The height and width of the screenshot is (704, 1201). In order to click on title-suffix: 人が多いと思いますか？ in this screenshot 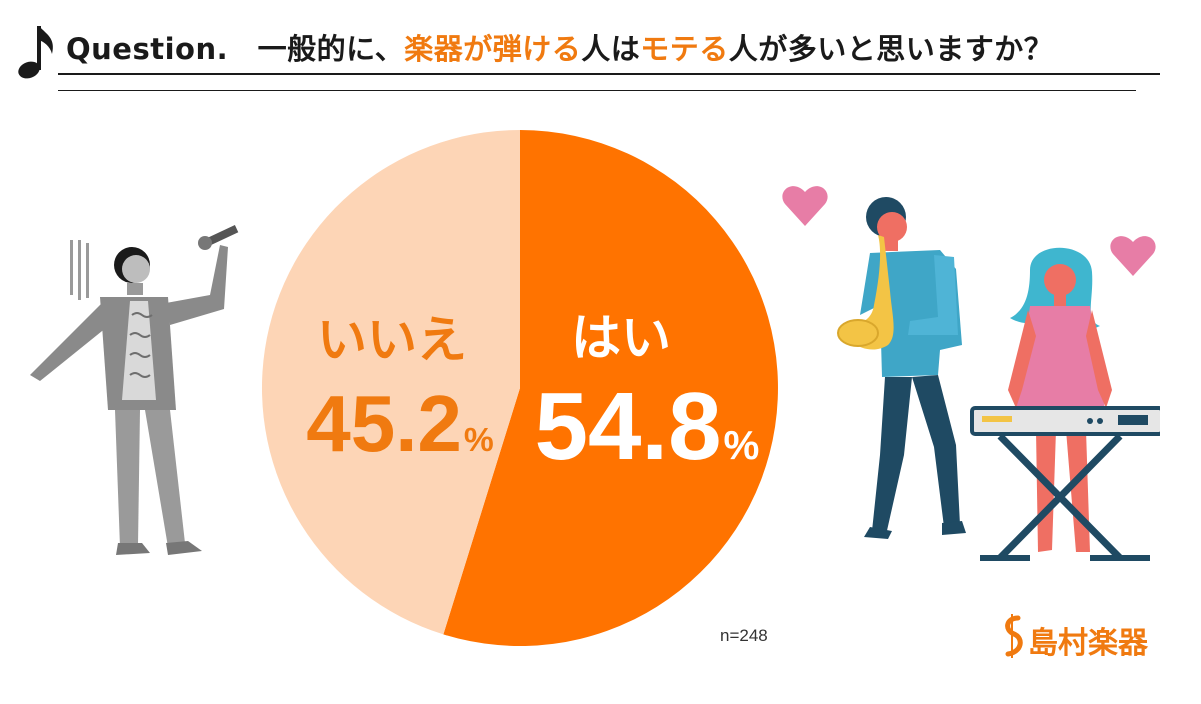, I will do `click(891, 49)`.